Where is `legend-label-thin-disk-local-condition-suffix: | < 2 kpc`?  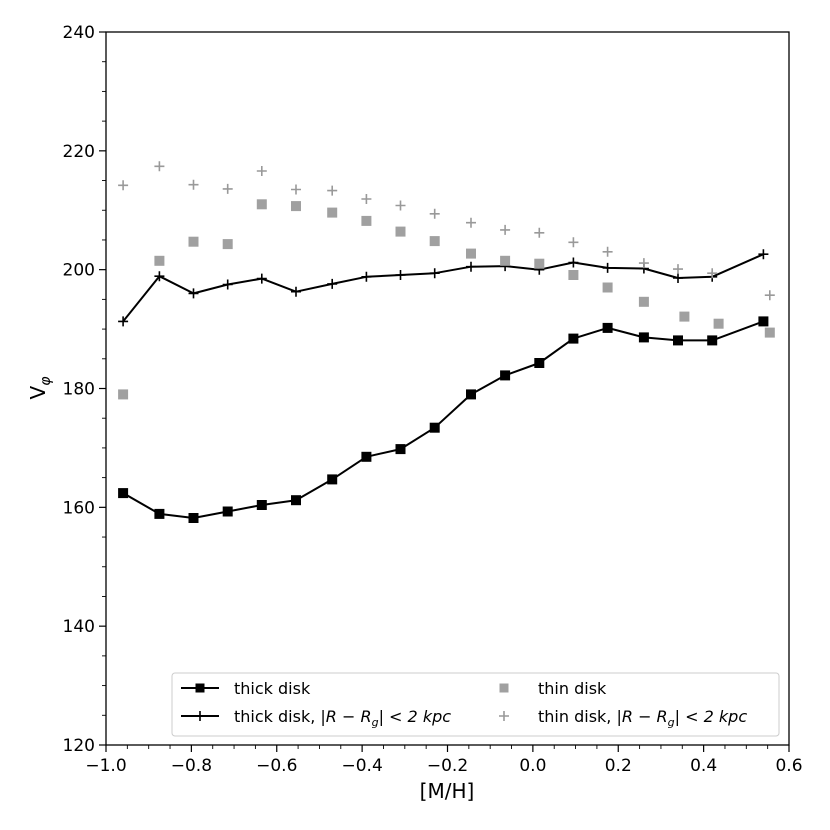 legend-label-thin-disk-local-condition-suffix: | < 2 kpc is located at coordinates (711, 716).